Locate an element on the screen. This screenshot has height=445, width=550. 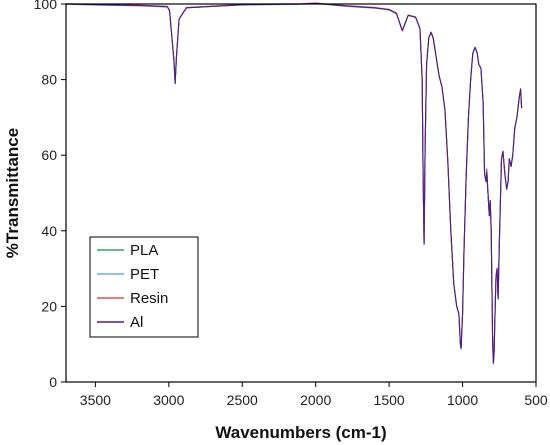
y-tick-label: 0 is located at coordinates (53, 382).